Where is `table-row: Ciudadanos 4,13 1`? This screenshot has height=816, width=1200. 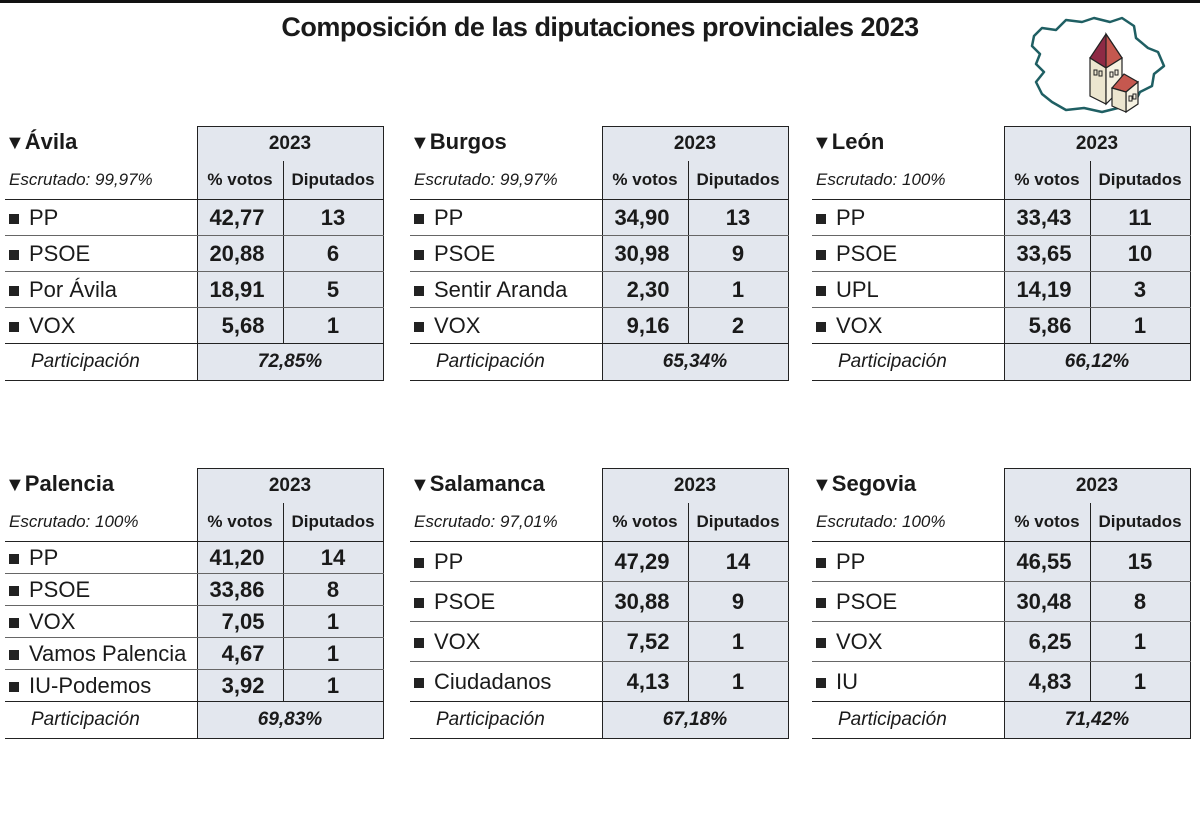 table-row: Ciudadanos 4,13 1 is located at coordinates (599, 681).